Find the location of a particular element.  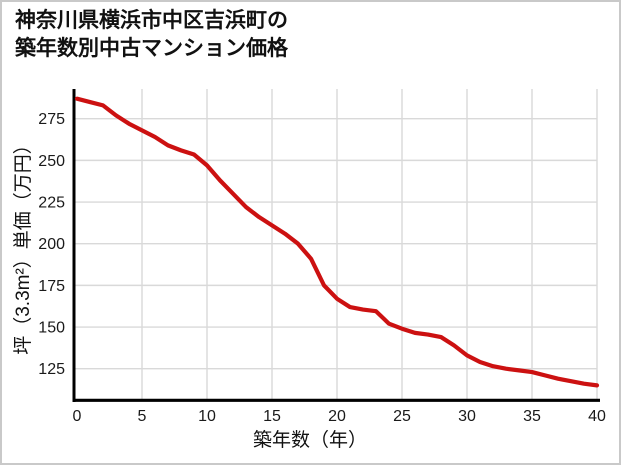

chart-title: 神奈川県横浜市中区吉浜町の 築年数別中古マンション価格 is located at coordinates (151, 35).